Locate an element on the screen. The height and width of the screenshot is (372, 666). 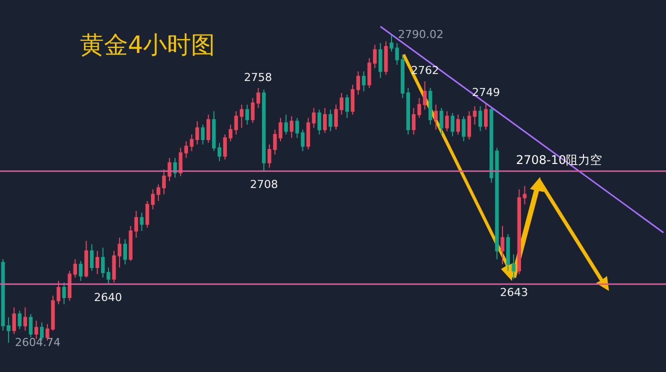
annotation: 2758 is located at coordinates (258, 77).